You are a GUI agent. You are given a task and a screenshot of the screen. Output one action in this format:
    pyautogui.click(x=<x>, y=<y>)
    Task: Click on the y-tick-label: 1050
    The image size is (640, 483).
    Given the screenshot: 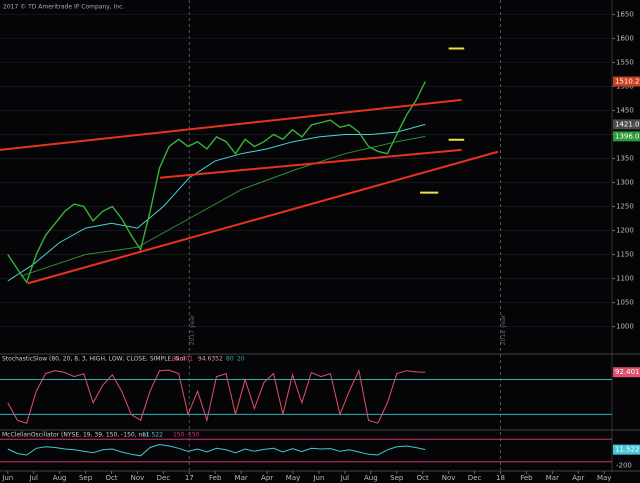 What is the action you would take?
    pyautogui.click(x=625, y=303)
    